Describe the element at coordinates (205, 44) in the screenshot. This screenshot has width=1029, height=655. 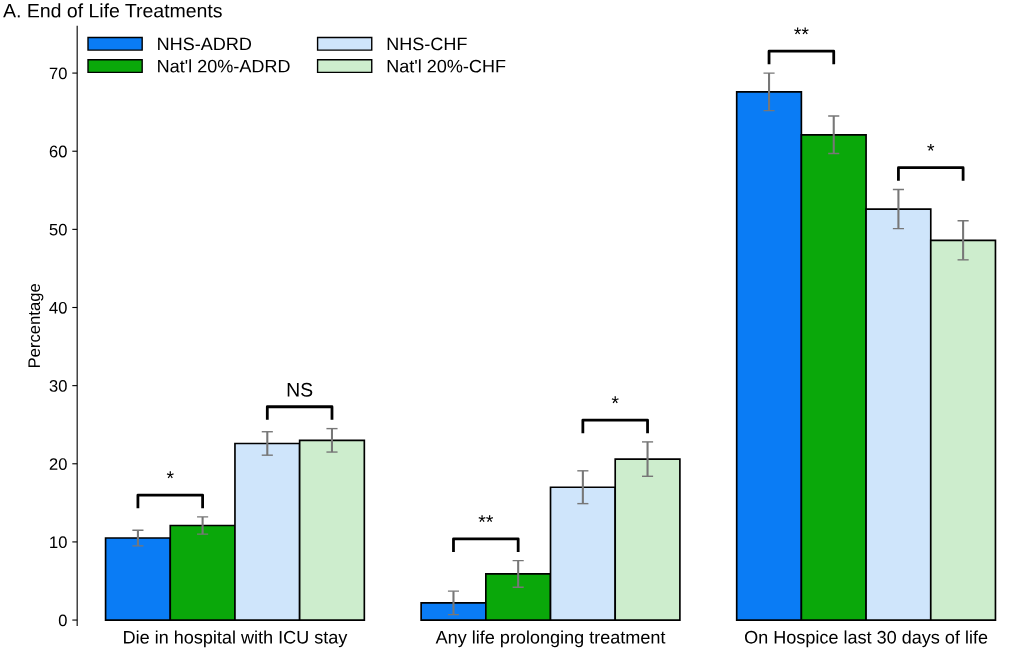
I see `legend-label: NHS-ADRD` at that location.